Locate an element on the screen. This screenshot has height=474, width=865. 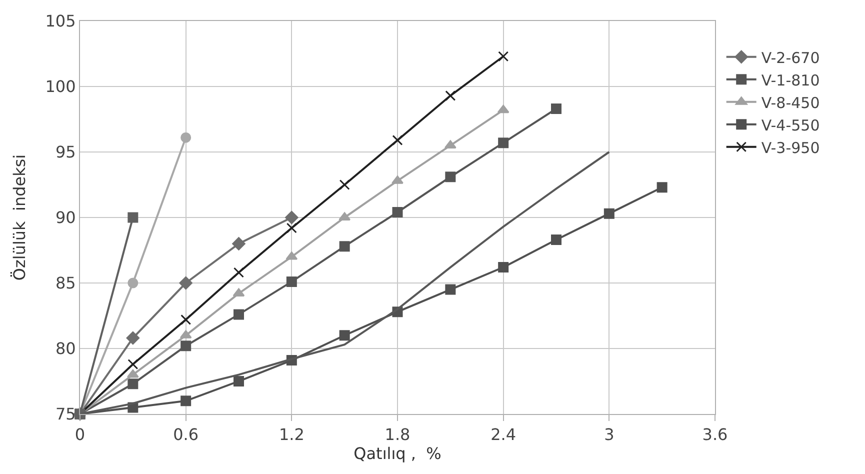
x-tick-label: 3.6 is located at coordinates (715, 434).